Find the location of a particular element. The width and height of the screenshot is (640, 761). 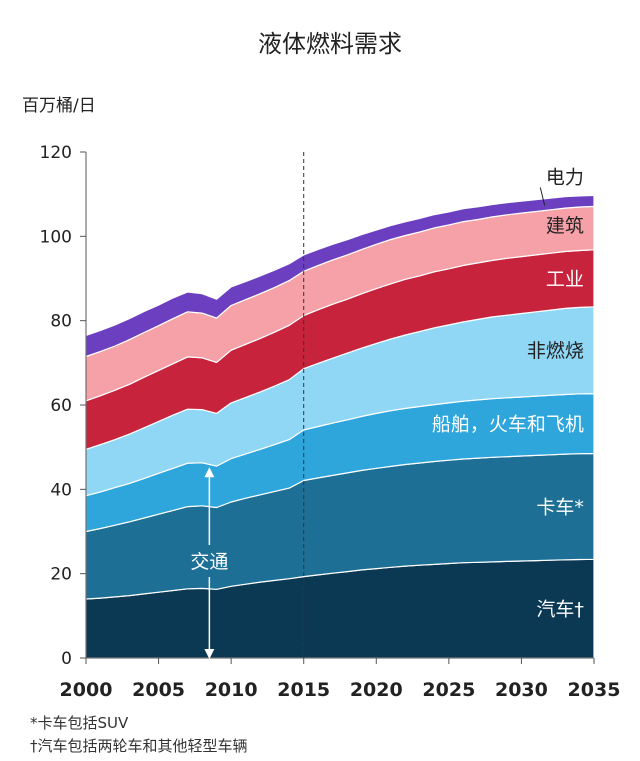

series-label-2: 船舶，火车和飞机 is located at coordinates (508, 425).